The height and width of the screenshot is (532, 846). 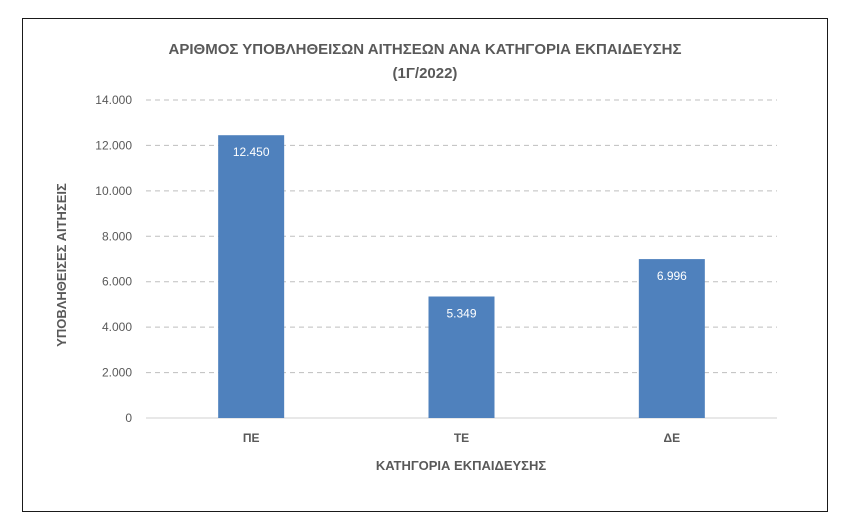 What do you see at coordinates (425, 73) in the screenshot?
I see `chart-title-line-2: (1Γ/2022)` at bounding box center [425, 73].